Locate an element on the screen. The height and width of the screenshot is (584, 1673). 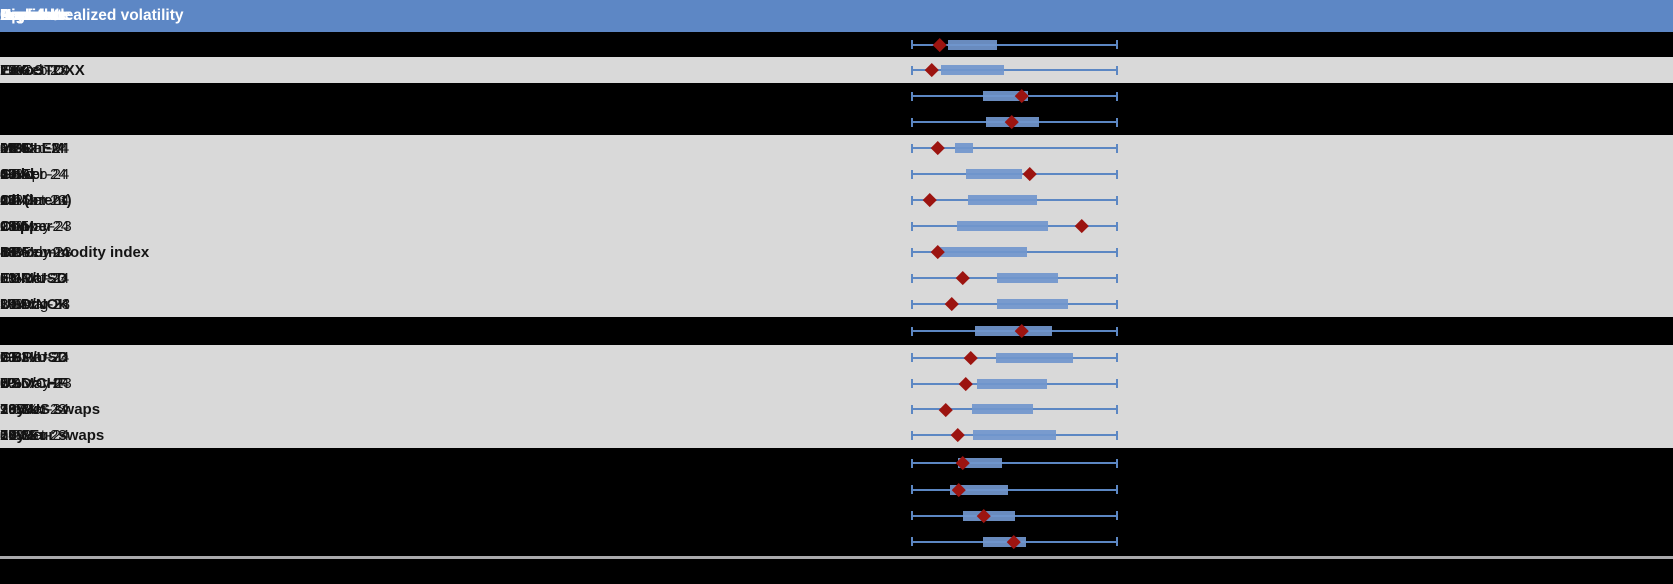
cell-asset: GBP/USD is located at coordinates (34, 358).